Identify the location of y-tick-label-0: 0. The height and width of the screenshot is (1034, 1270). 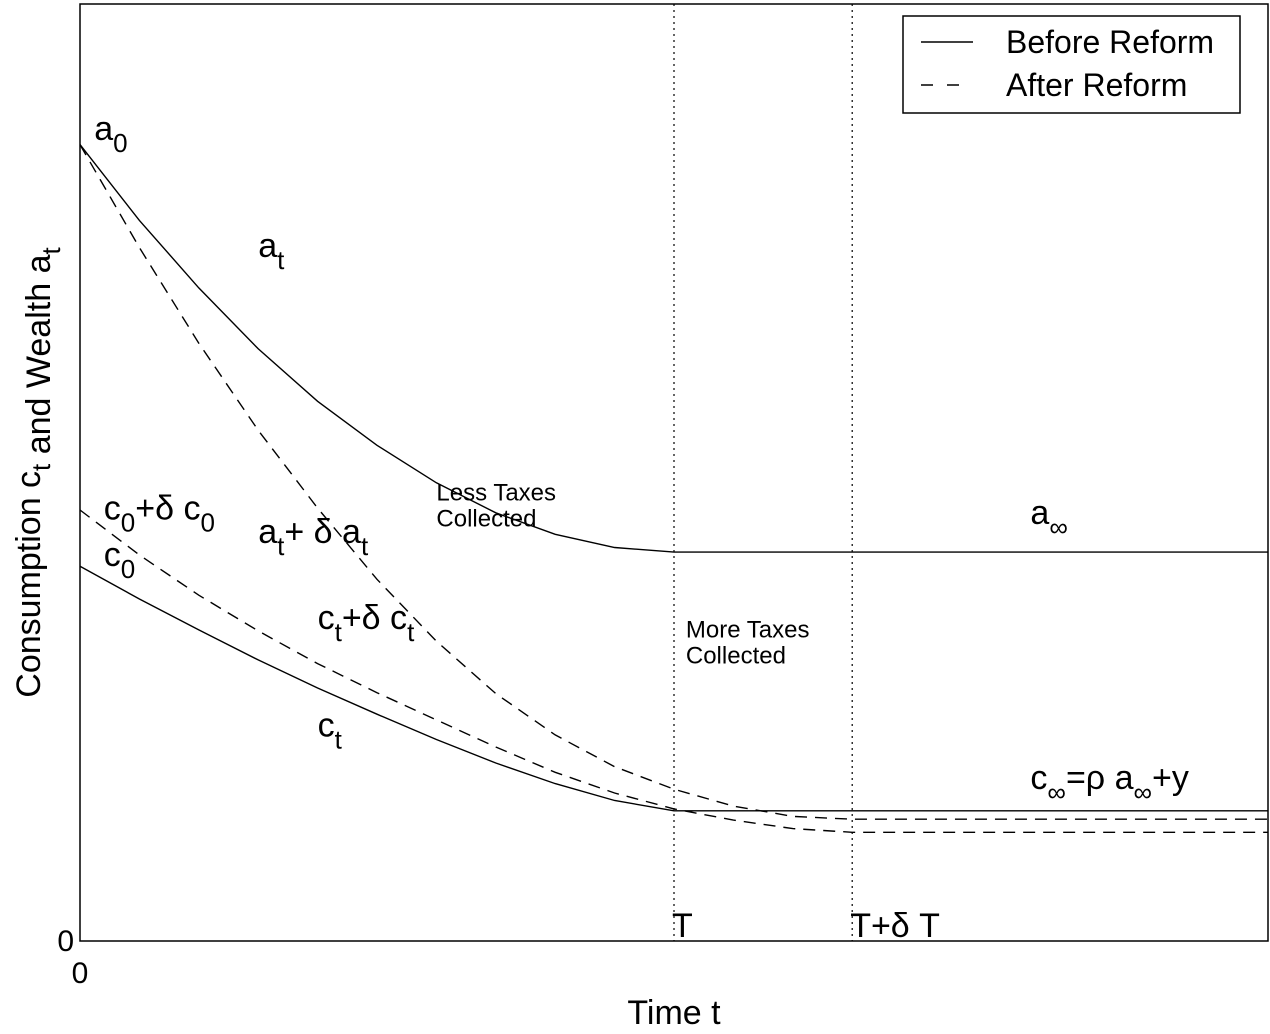
(65, 941).